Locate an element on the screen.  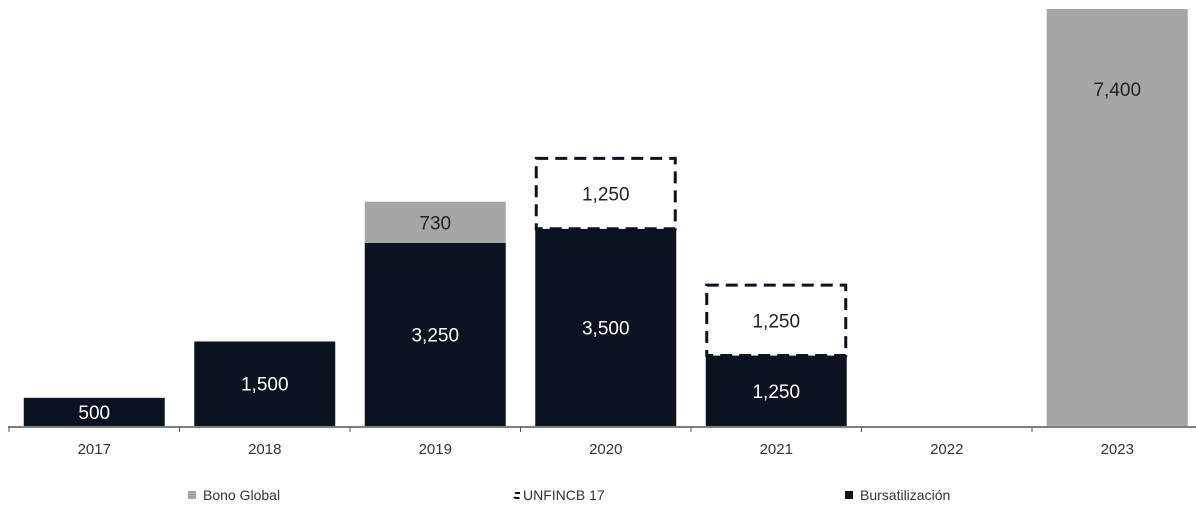
legend-item-bursatilizacion: Bursatilización is located at coordinates (897, 495).